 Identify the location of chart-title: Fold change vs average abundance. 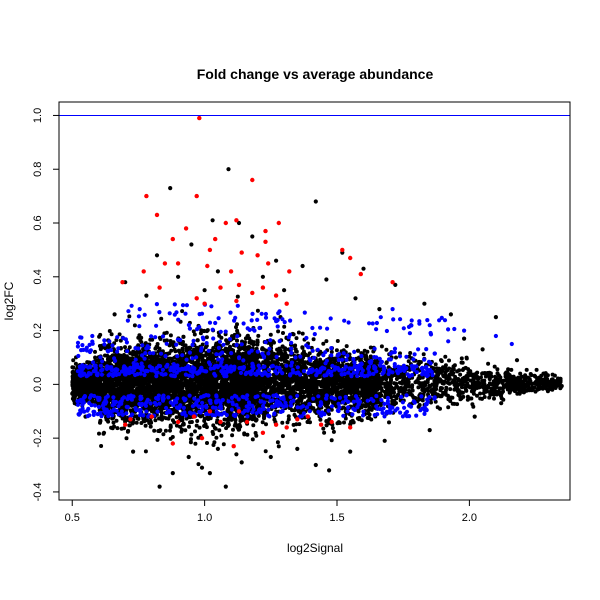
(315, 74).